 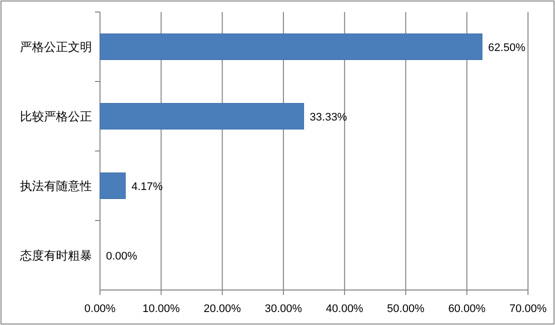 I want to click on y-tick-label: 执法有随意性, so click(x=56, y=185).